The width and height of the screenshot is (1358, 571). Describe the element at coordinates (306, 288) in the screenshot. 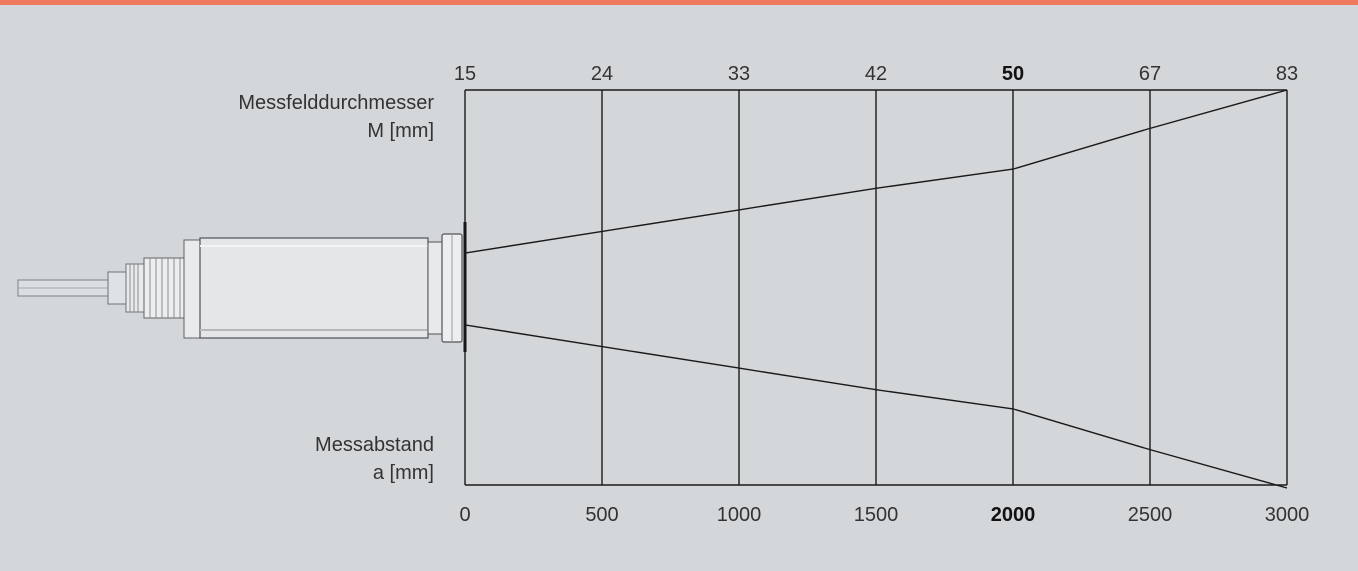

I see `sensor-housing` at that location.